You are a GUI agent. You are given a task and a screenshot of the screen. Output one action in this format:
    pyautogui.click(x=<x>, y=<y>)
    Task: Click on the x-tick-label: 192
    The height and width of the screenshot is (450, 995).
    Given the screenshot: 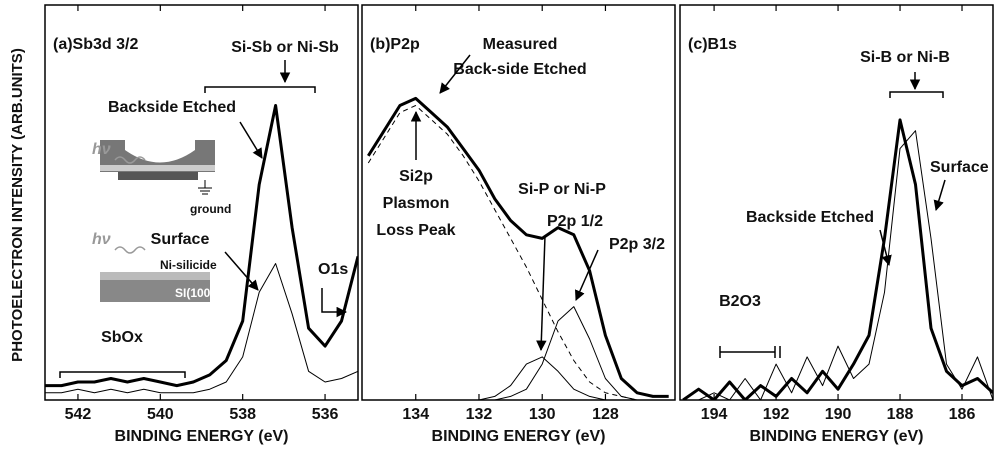 What is the action you would take?
    pyautogui.click(x=776, y=414)
    